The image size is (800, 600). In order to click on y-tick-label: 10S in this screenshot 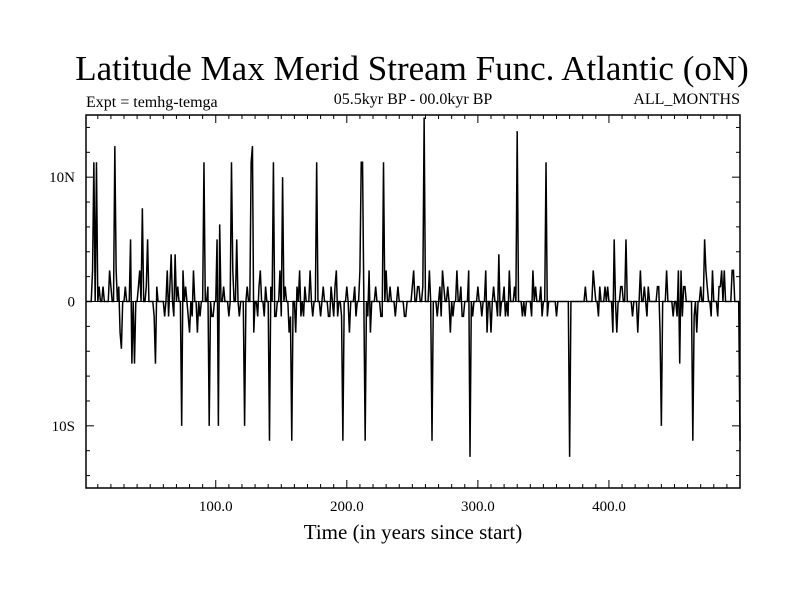, I will do `click(63, 427)`.